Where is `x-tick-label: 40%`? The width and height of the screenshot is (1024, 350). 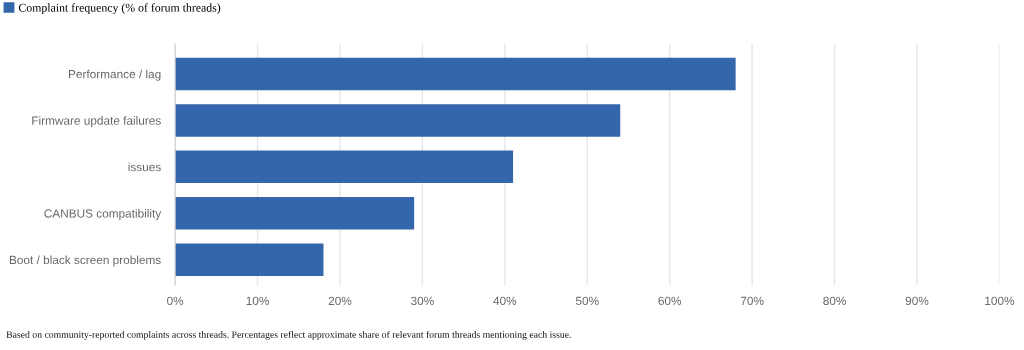 x-tick-label: 40% is located at coordinates (505, 301).